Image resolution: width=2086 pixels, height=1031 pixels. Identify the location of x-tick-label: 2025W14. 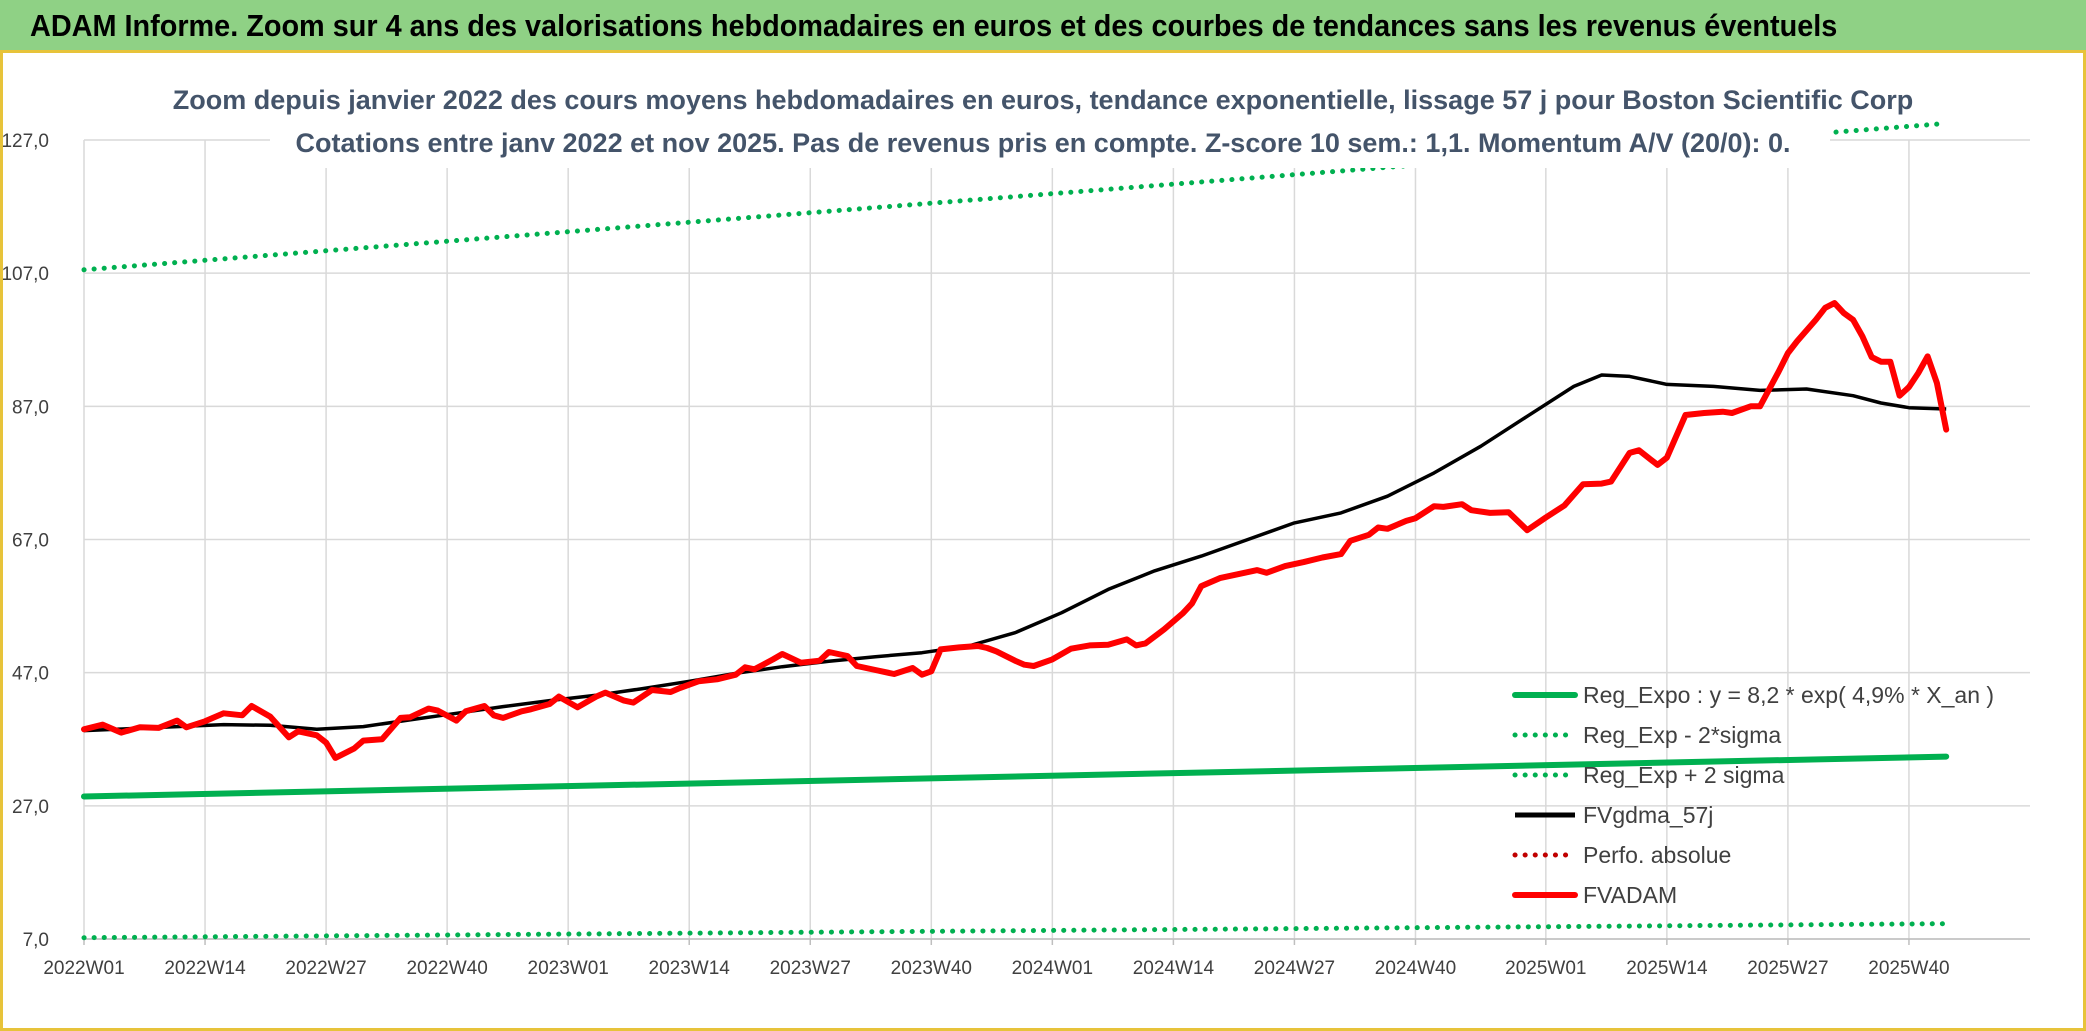
(1667, 968).